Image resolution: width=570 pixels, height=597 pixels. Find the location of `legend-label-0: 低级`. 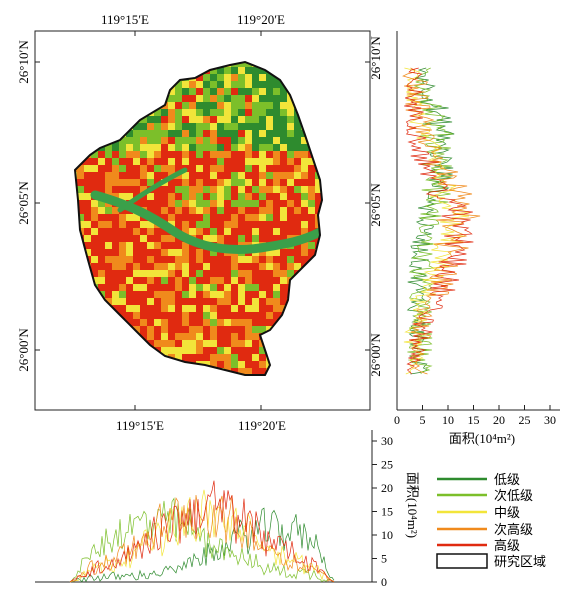

legend-label-0: 低级 is located at coordinates (507, 479).